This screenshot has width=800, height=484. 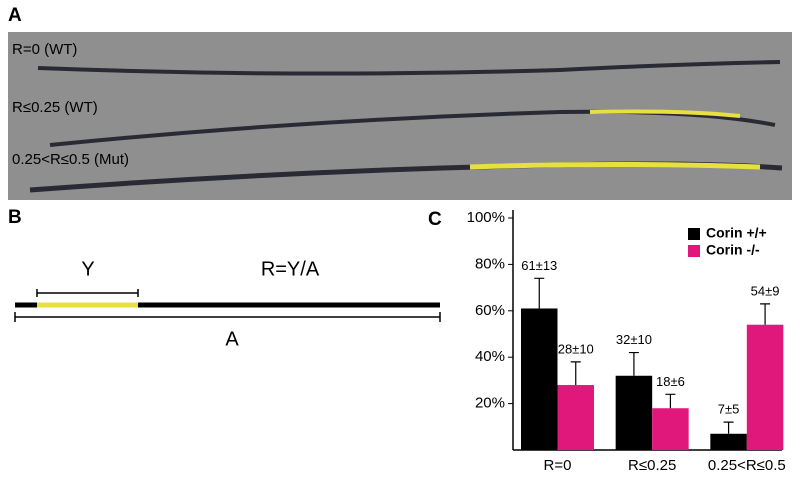 What do you see at coordinates (232, 339) in the screenshot?
I see `a-label: A` at bounding box center [232, 339].